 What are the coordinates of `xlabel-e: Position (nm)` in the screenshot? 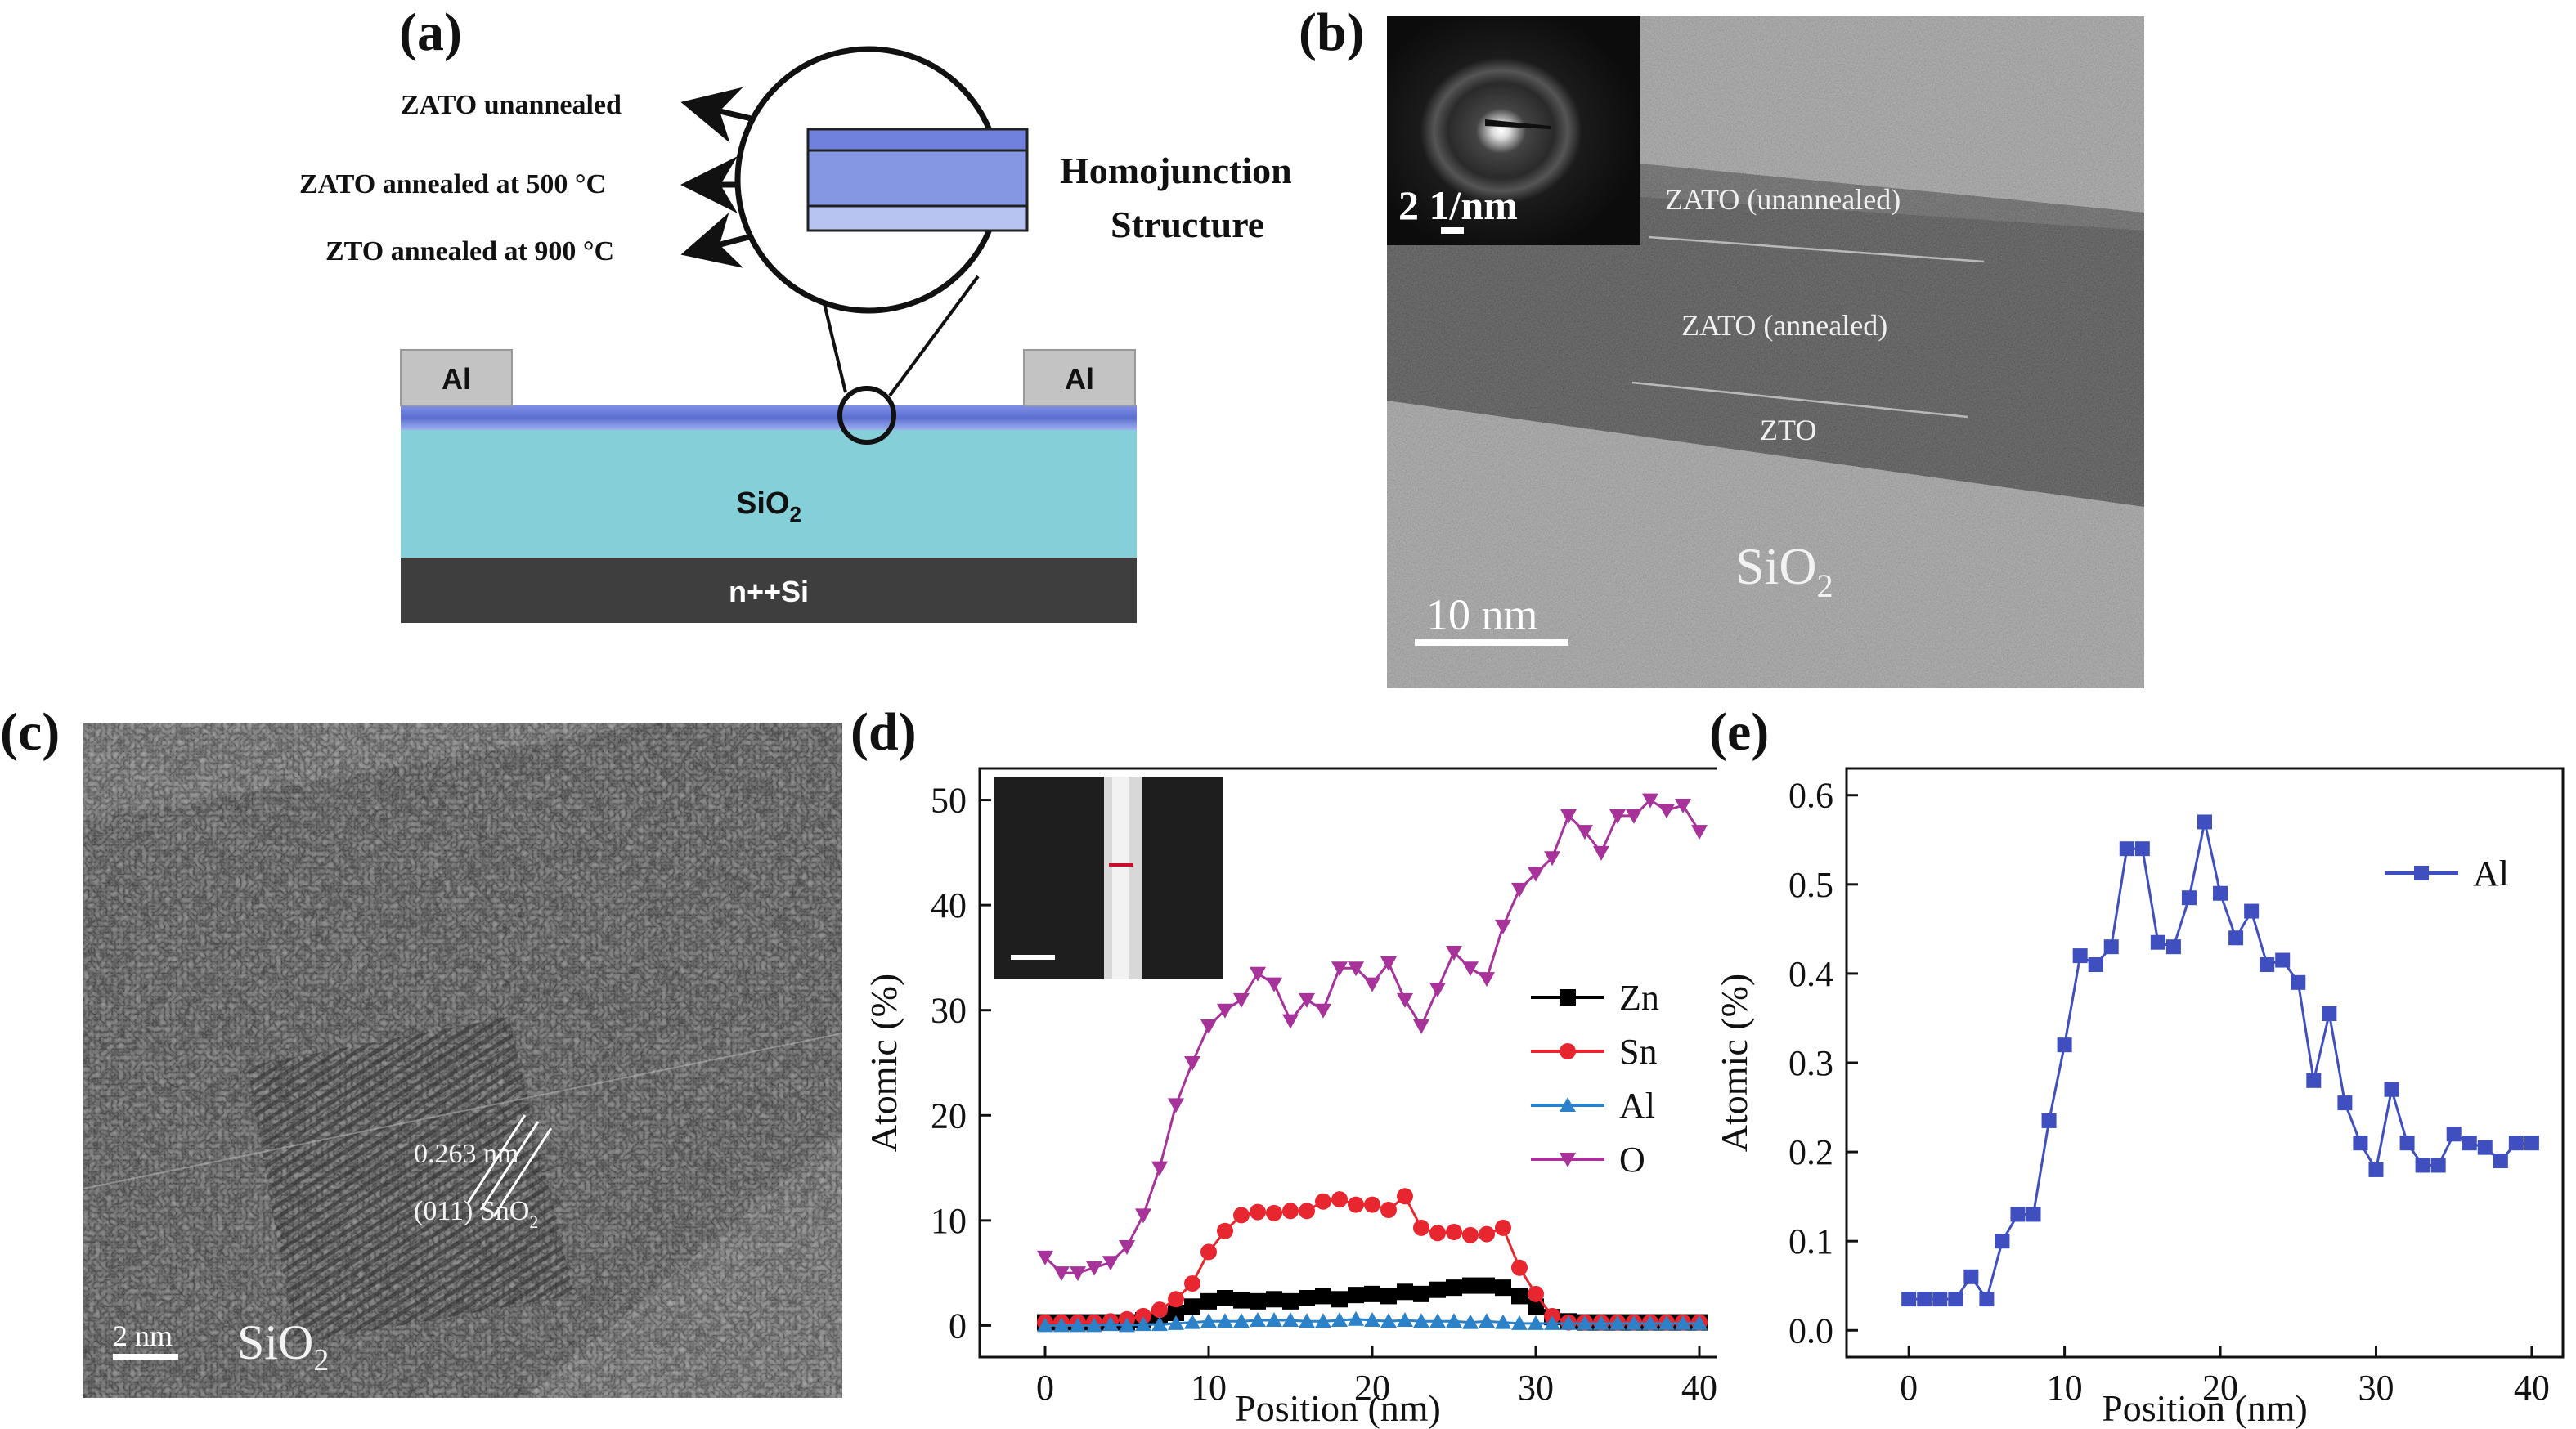 It's located at (2205, 1408).